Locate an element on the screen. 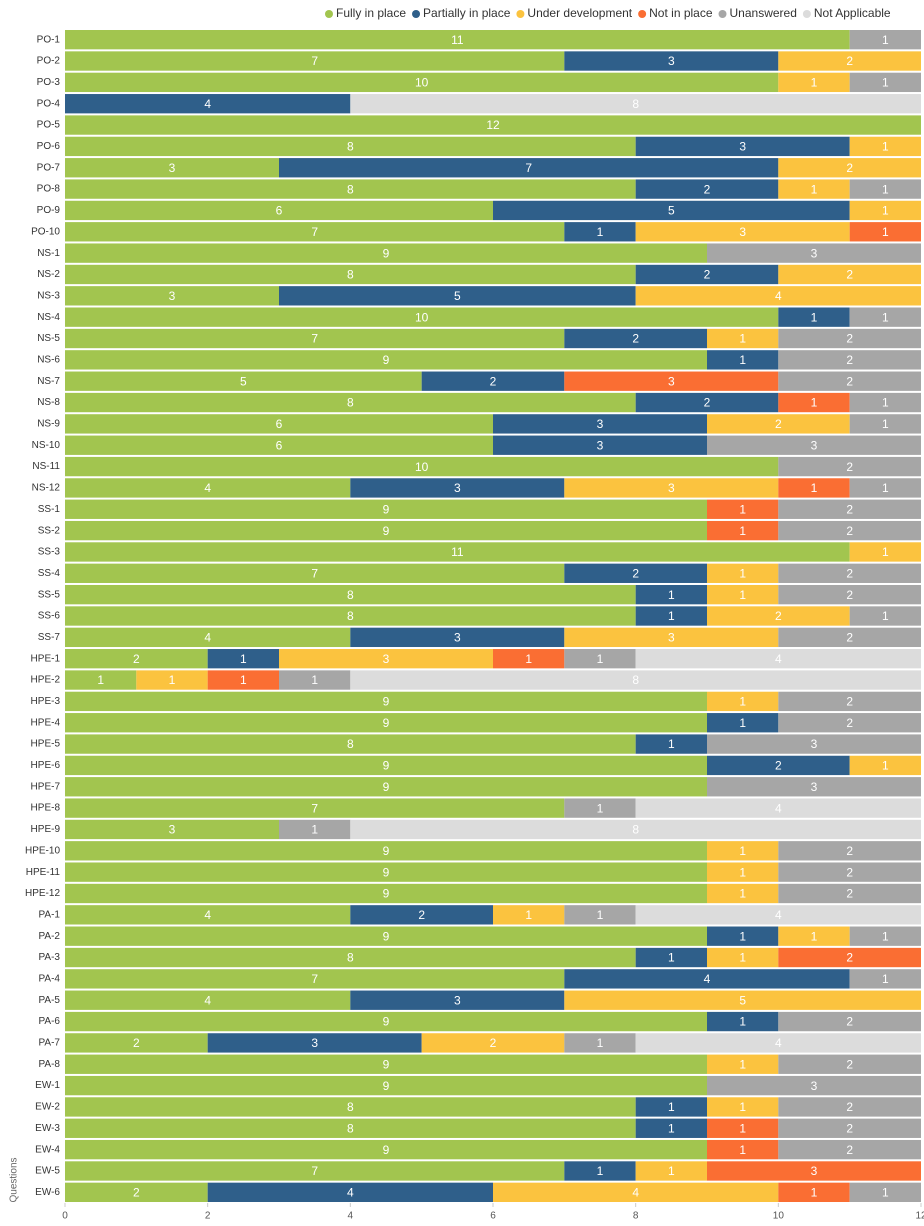 Image resolution: width=924 pixels, height=1226 pixels. y-tick-label: NS-11 is located at coordinates (46, 466).